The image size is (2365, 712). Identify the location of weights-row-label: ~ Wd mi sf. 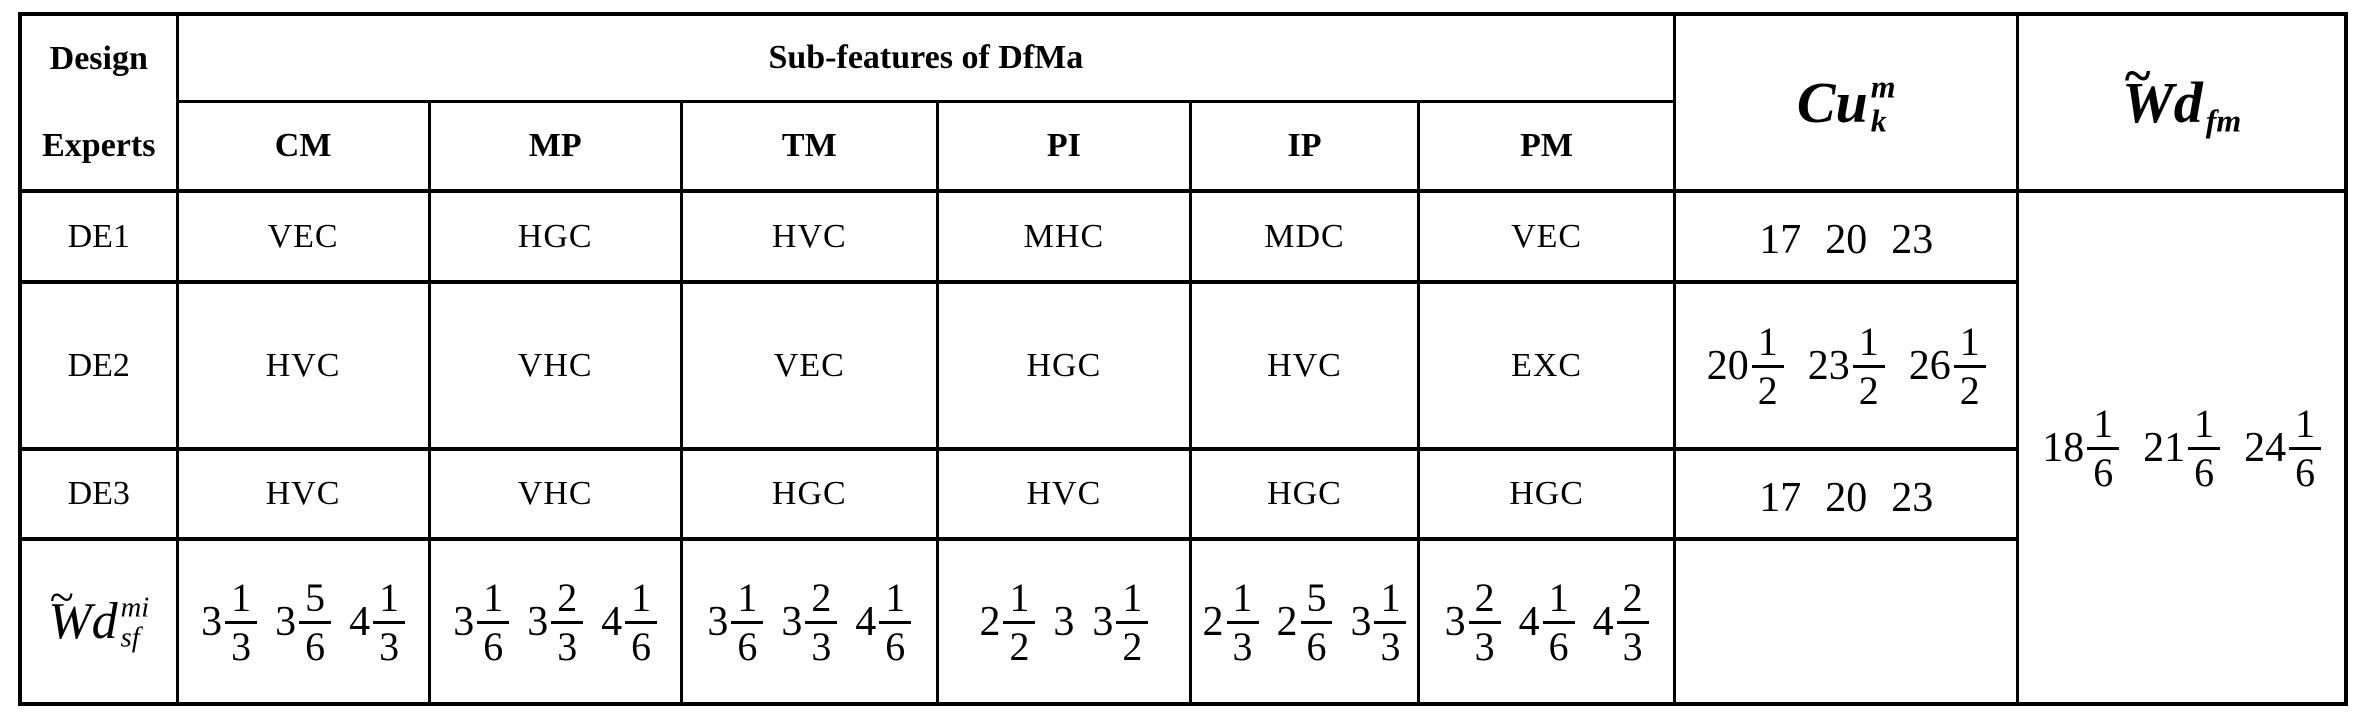
(98, 622).